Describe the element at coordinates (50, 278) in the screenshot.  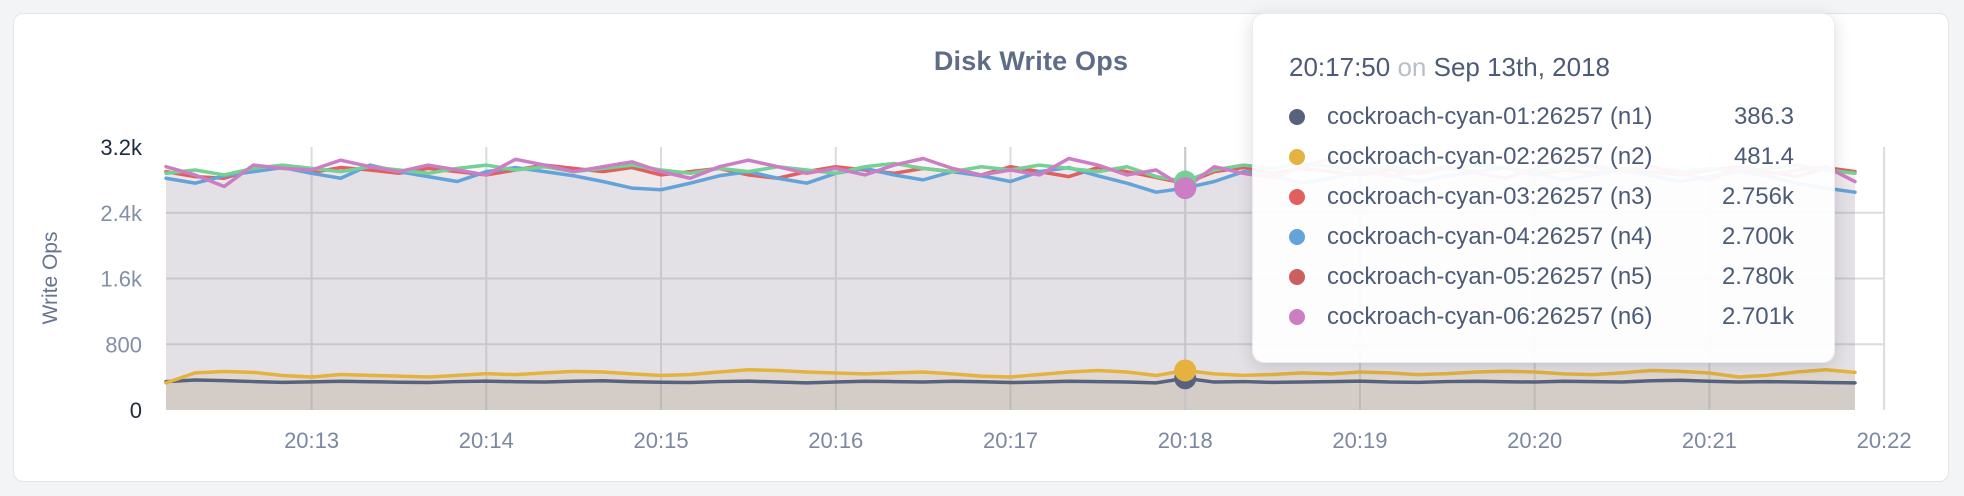
I see `y-axis-title: Write Ops` at that location.